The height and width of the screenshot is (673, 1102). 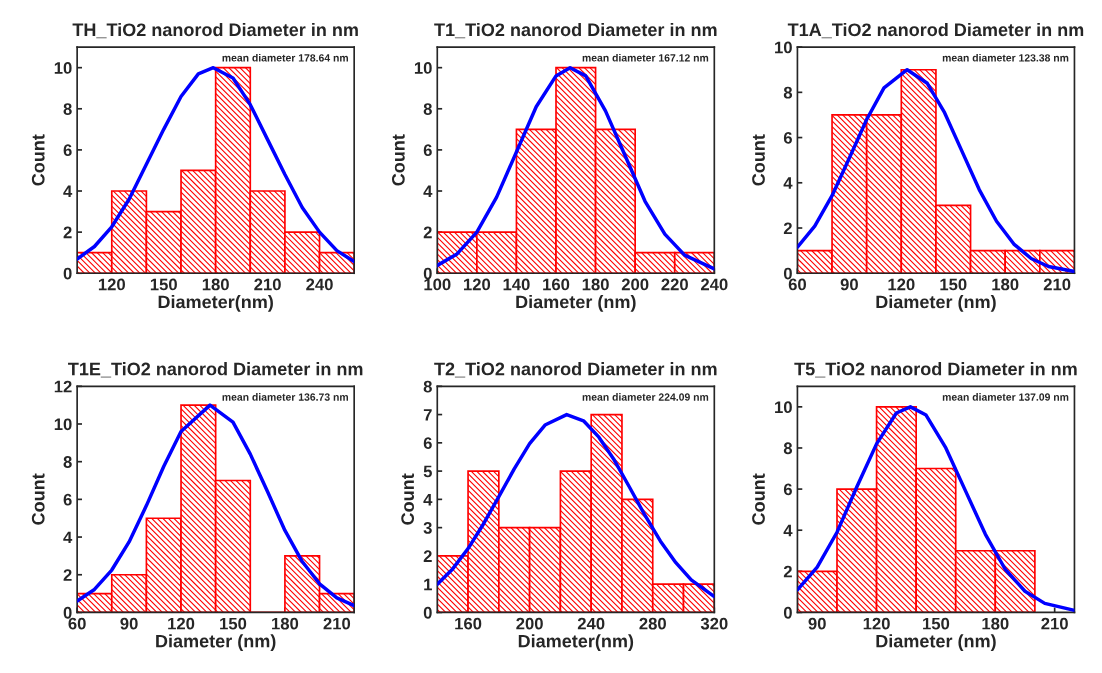 What do you see at coordinates (935, 370) in the screenshot?
I see `chart-title: T5_TiO2 nanorod Diameter in nm` at bounding box center [935, 370].